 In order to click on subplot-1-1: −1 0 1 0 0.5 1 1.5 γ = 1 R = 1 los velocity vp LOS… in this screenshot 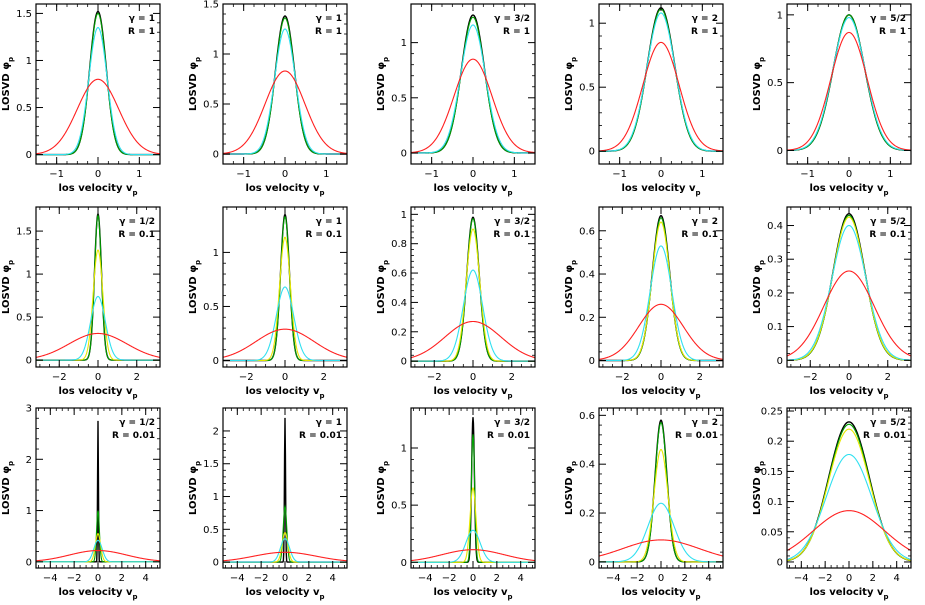, I will do `click(81, 100)`.